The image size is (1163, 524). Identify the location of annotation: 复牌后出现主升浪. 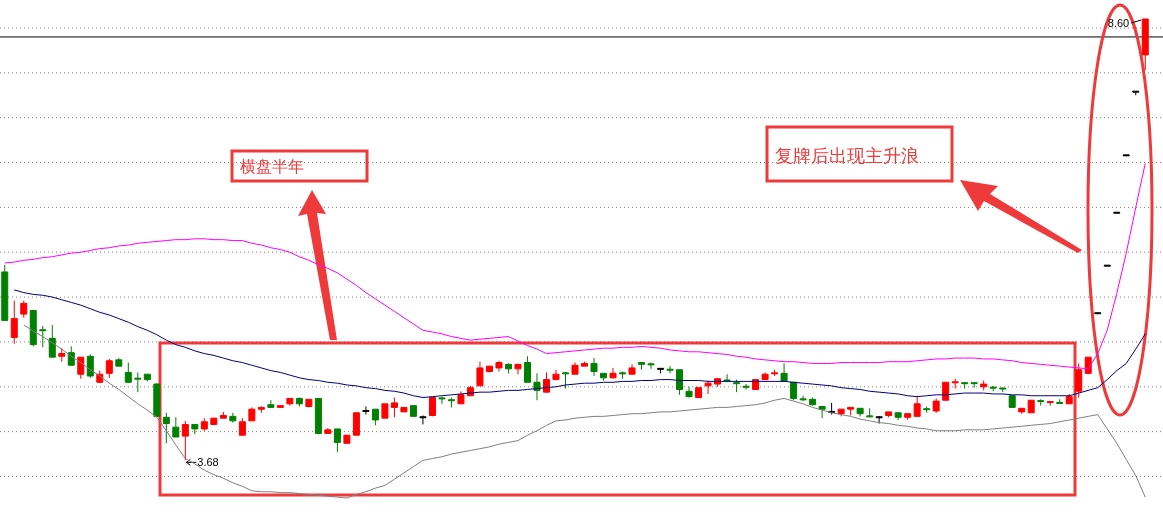
(847, 156).